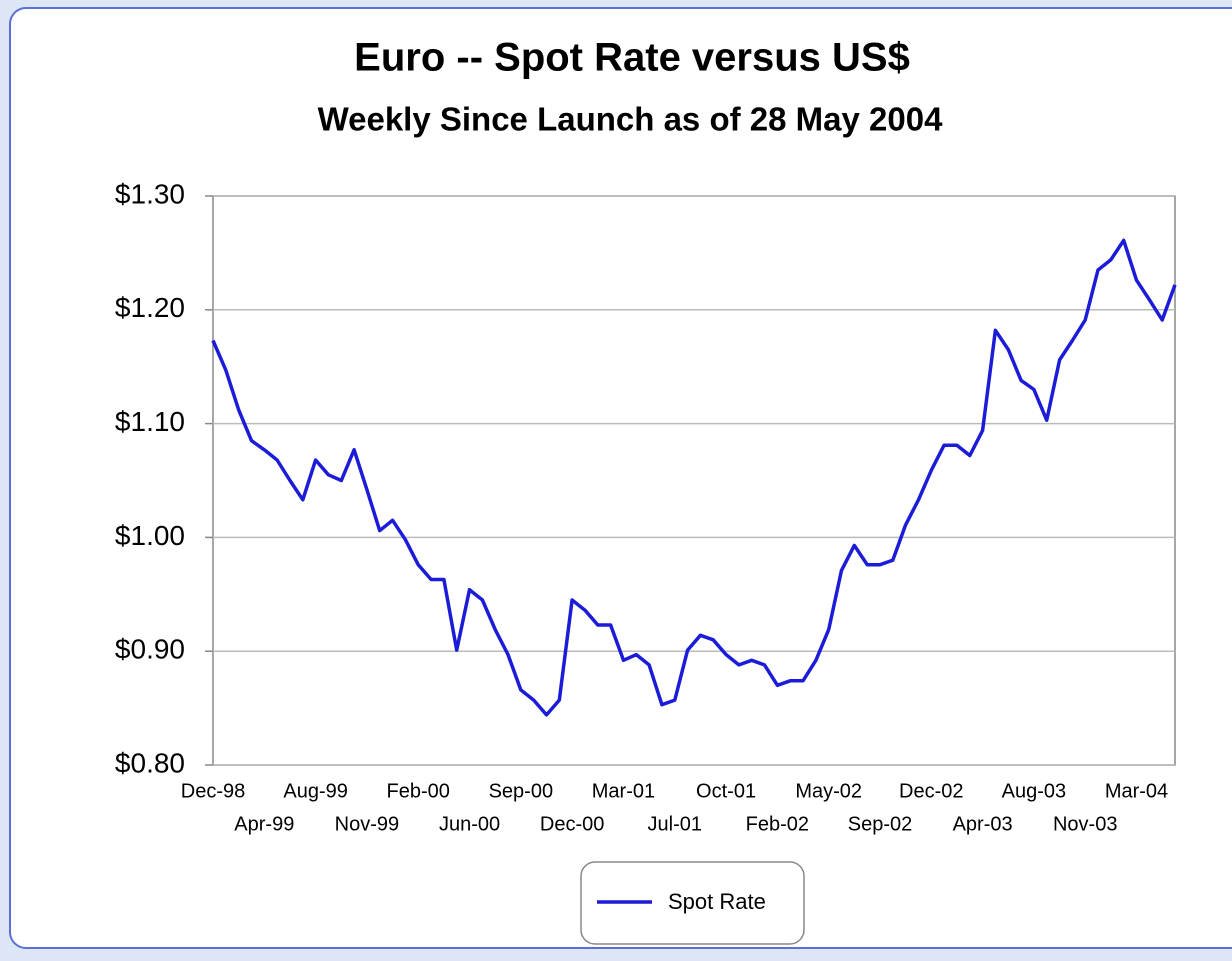 The height and width of the screenshot is (961, 1232). I want to click on x-tick-label: Aug-03, so click(1034, 791).